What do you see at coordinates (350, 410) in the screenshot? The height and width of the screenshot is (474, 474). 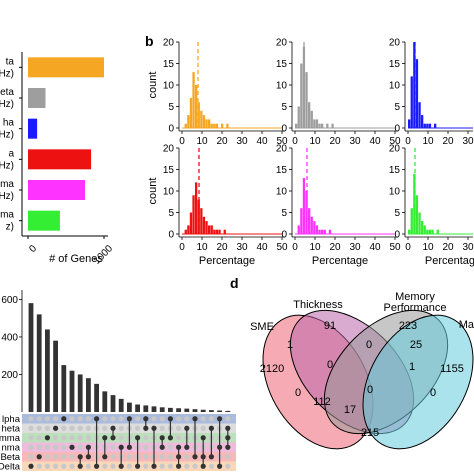 I see `venn-region-value: 17` at bounding box center [350, 410].